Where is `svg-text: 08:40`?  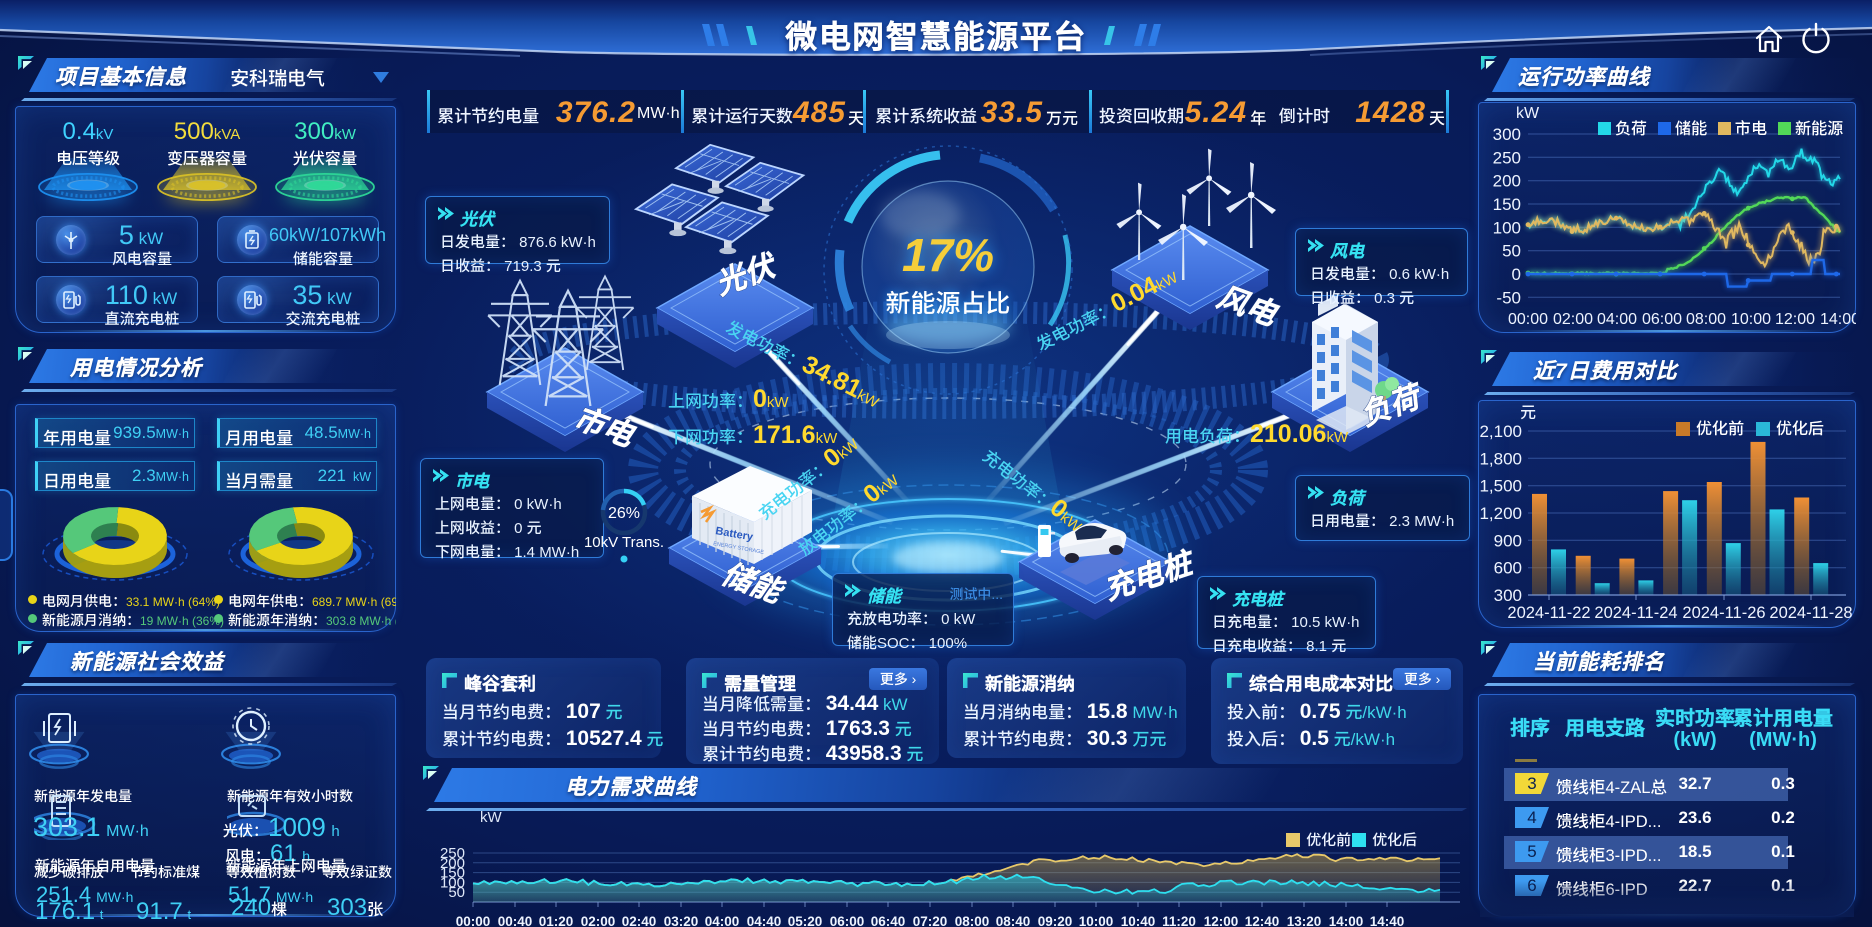
svg-text: 08:40 is located at coordinates (1013, 920).